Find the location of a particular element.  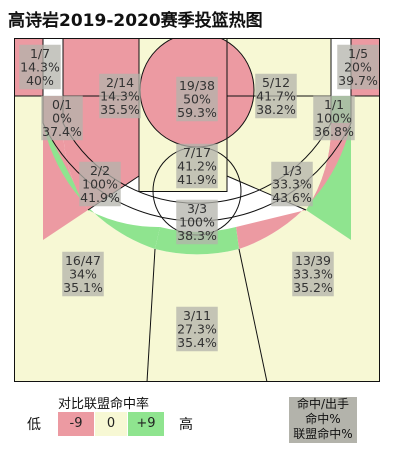

legend-chip-cold: -9 is located at coordinates (76, 424).